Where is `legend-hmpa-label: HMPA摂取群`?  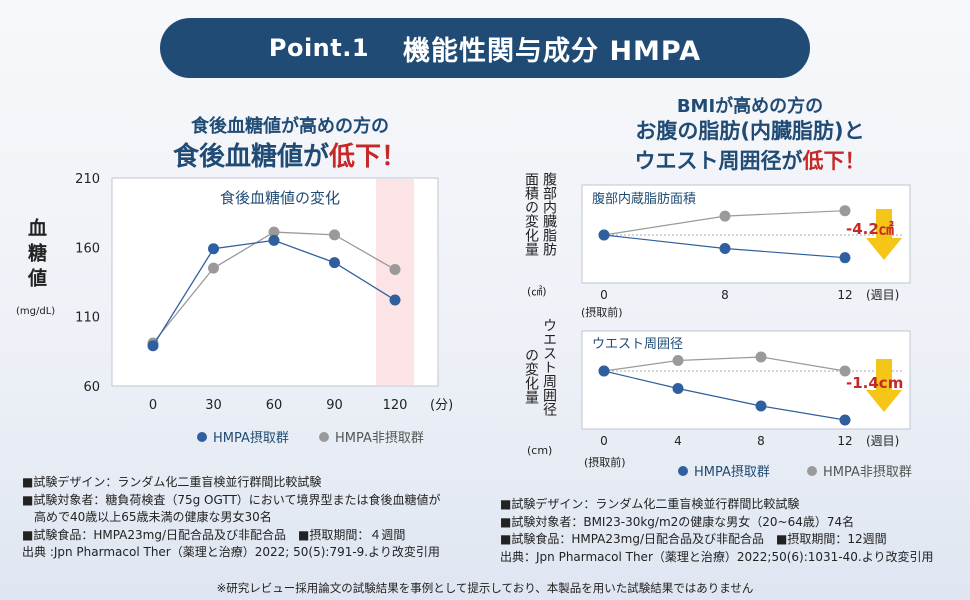
legend-hmpa-label: HMPA摂取群 is located at coordinates (251, 438).